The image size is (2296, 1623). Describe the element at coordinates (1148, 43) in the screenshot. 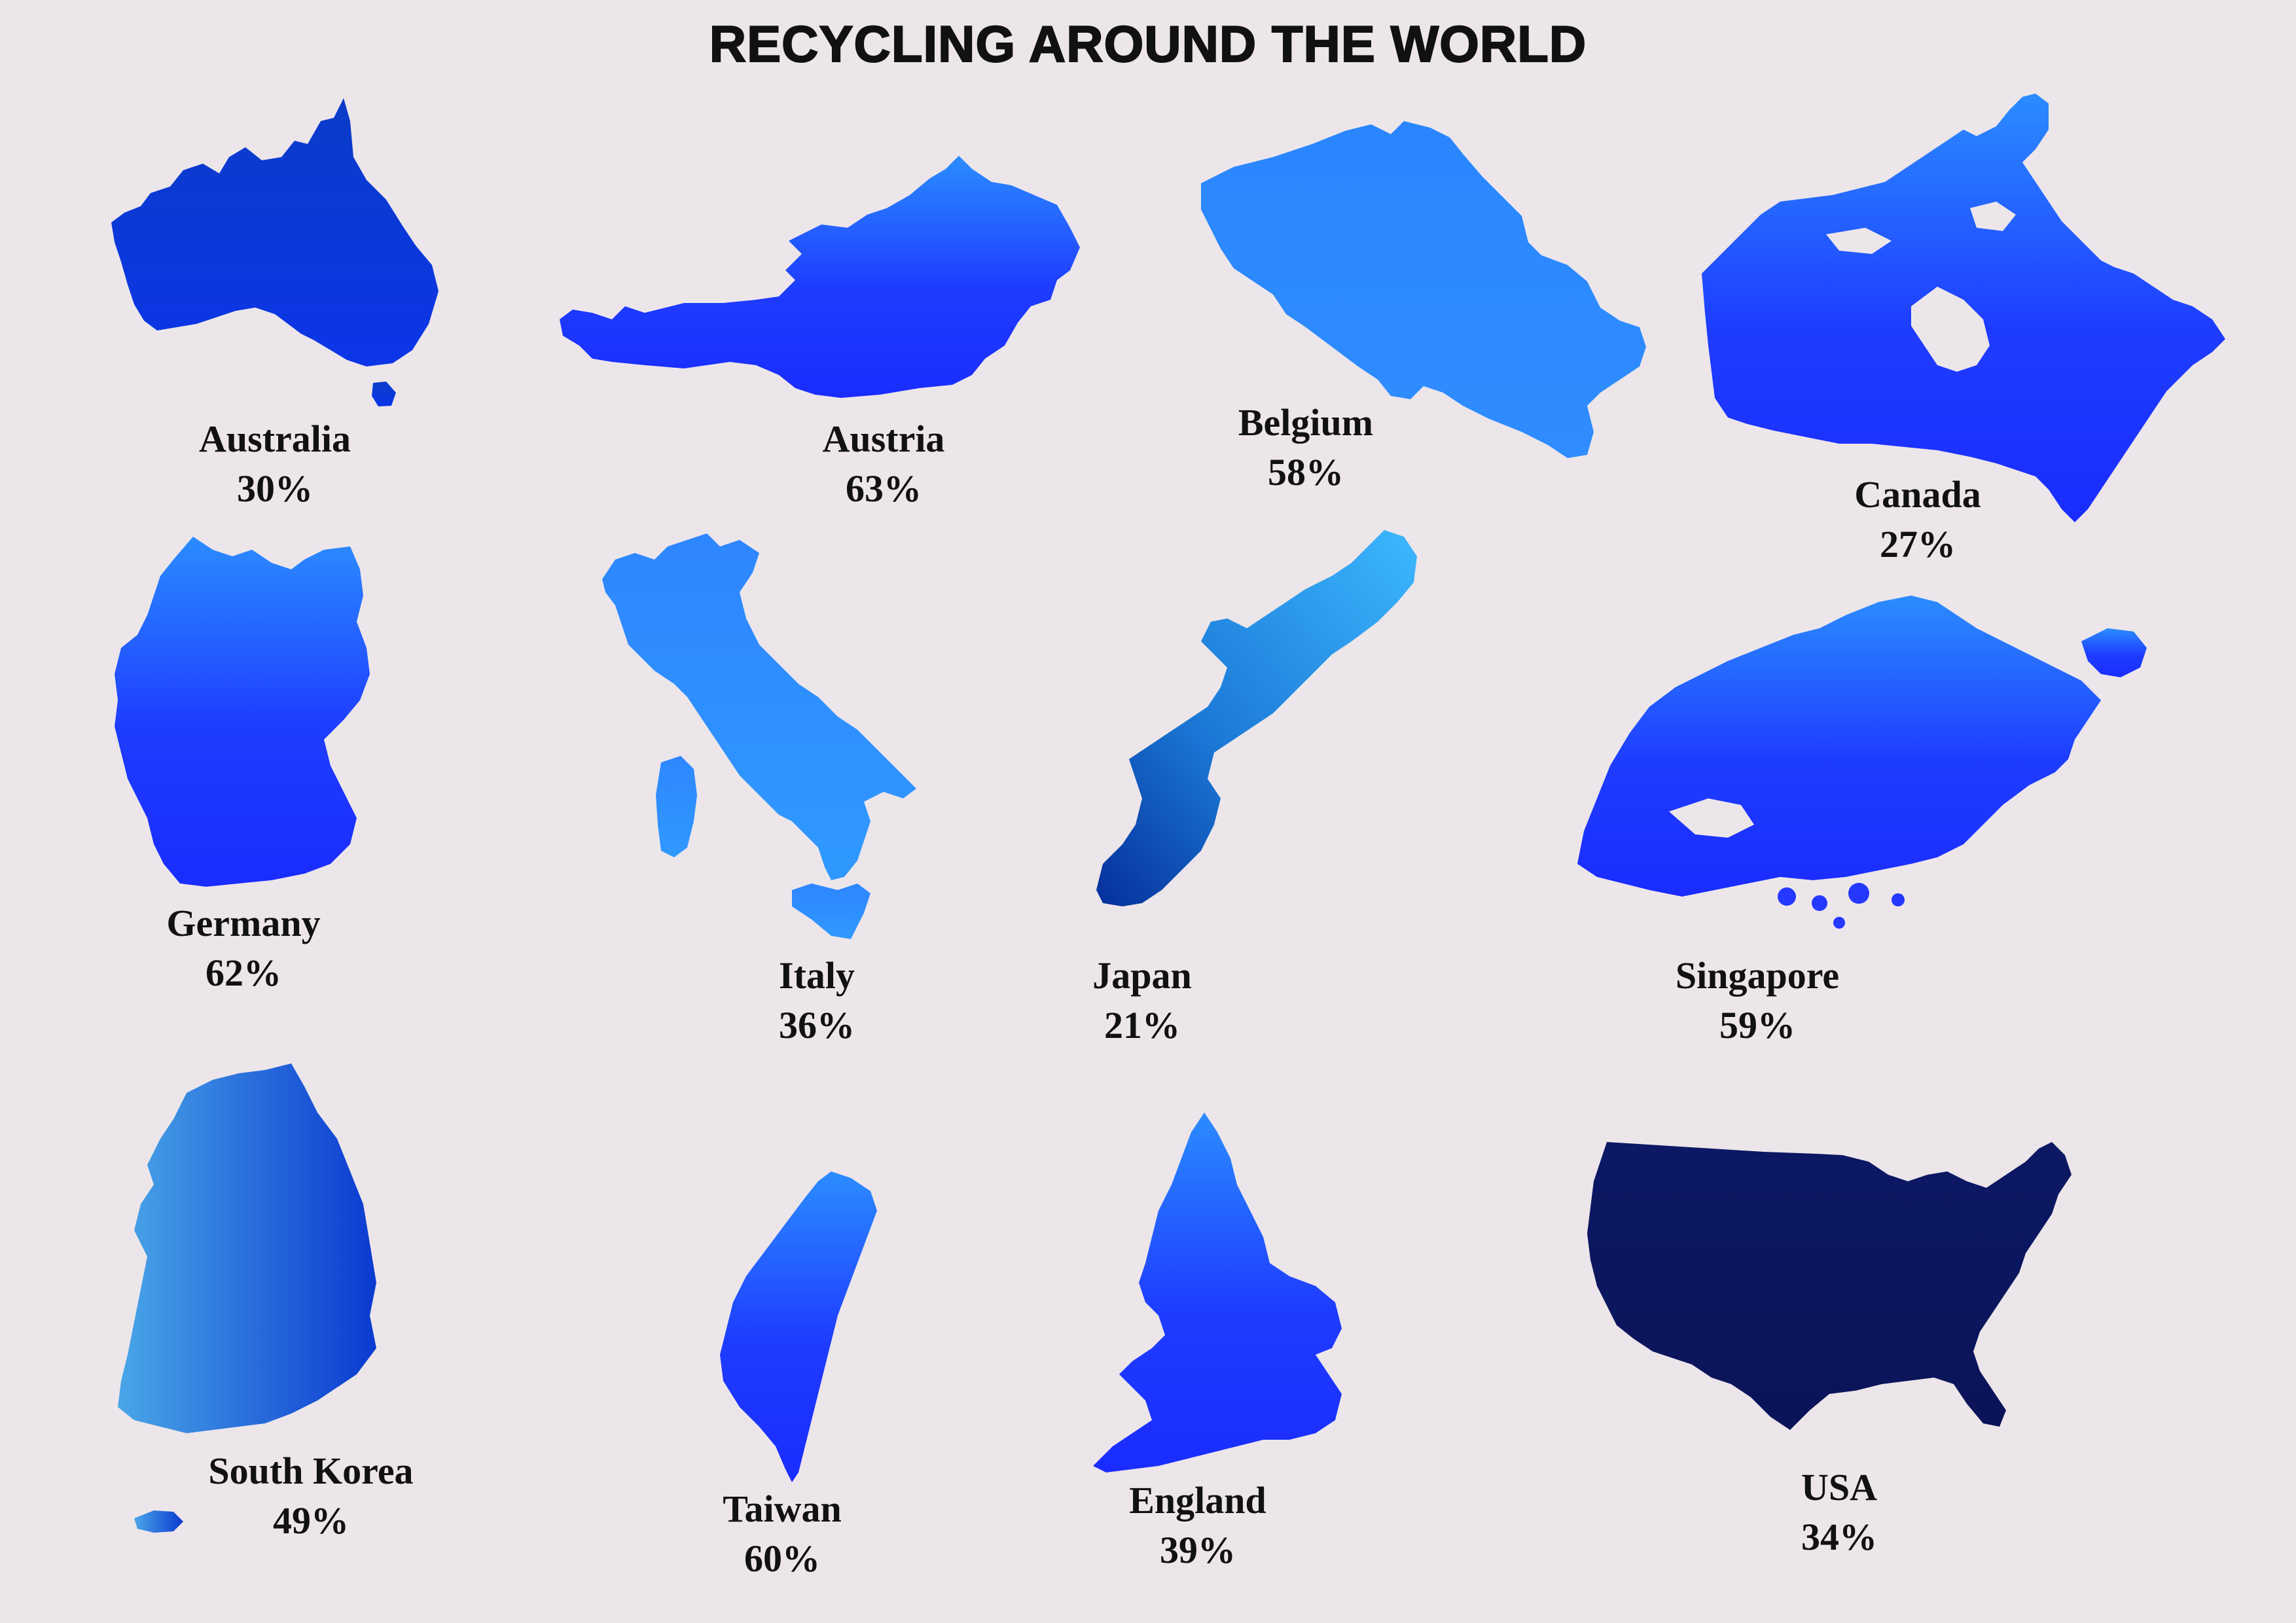

I see `page-title: RECYCLING AROUND THE WORLD` at that location.